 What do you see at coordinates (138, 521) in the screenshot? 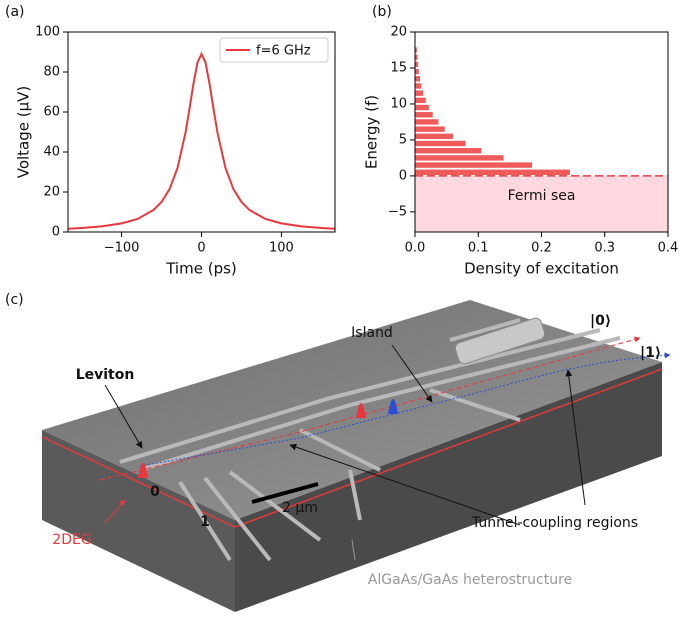
I see `slab-left-face` at bounding box center [138, 521].